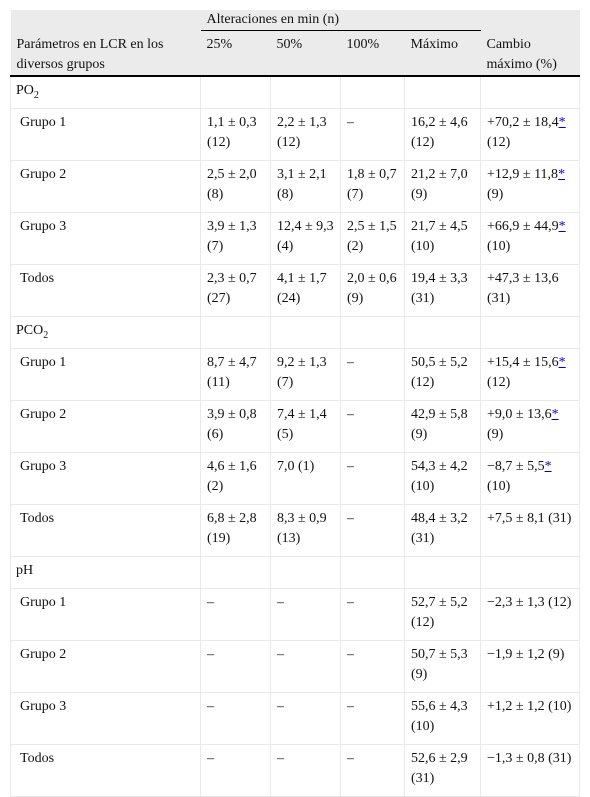  I want to click on section-subscript: 2, so click(36, 95).